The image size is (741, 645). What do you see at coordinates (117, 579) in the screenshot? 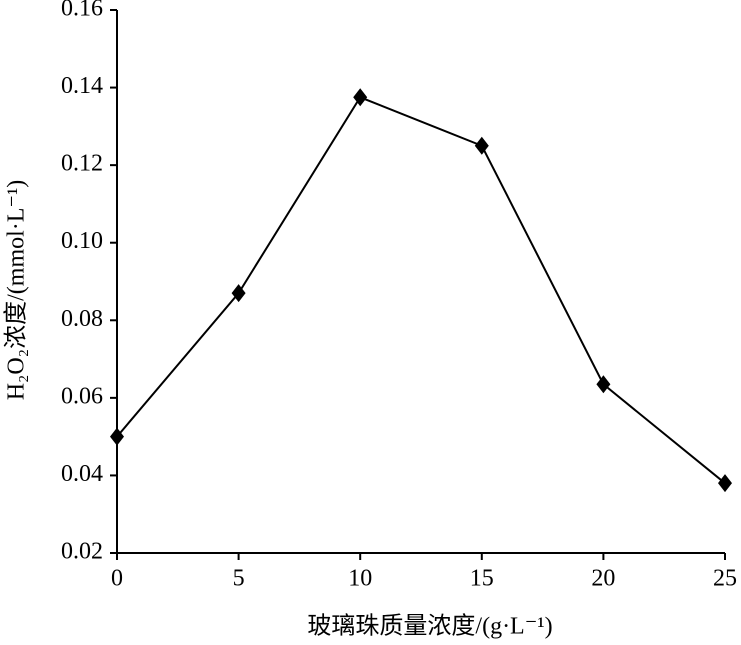
I see `x-tick-label: 0` at bounding box center [117, 579].